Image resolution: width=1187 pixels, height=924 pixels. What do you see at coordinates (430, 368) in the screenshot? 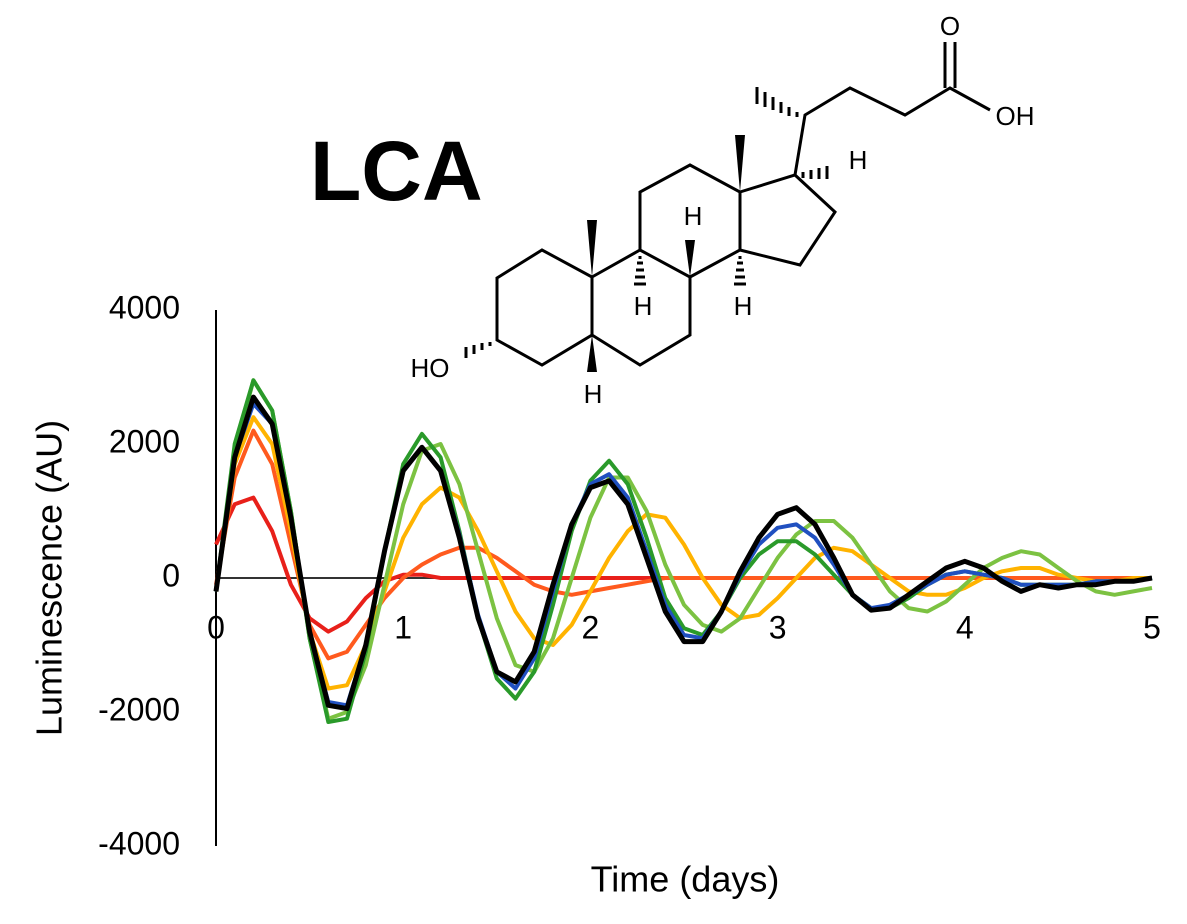
I see `atom-label: HO` at bounding box center [430, 368].